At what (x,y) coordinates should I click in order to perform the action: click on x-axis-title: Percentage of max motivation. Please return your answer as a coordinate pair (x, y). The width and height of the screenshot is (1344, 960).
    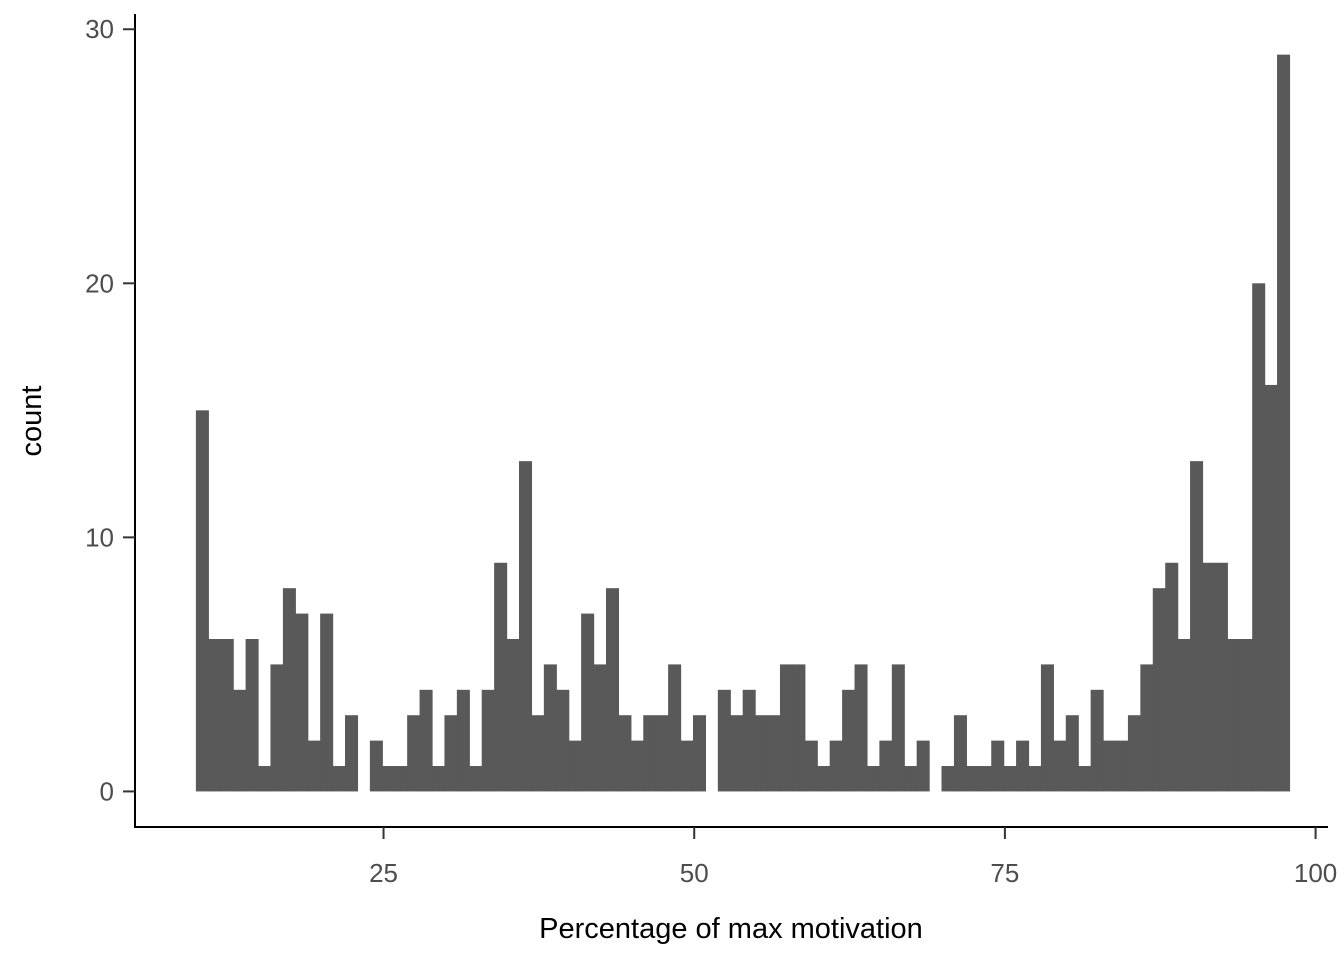
    Looking at the image, I should click on (731, 929).